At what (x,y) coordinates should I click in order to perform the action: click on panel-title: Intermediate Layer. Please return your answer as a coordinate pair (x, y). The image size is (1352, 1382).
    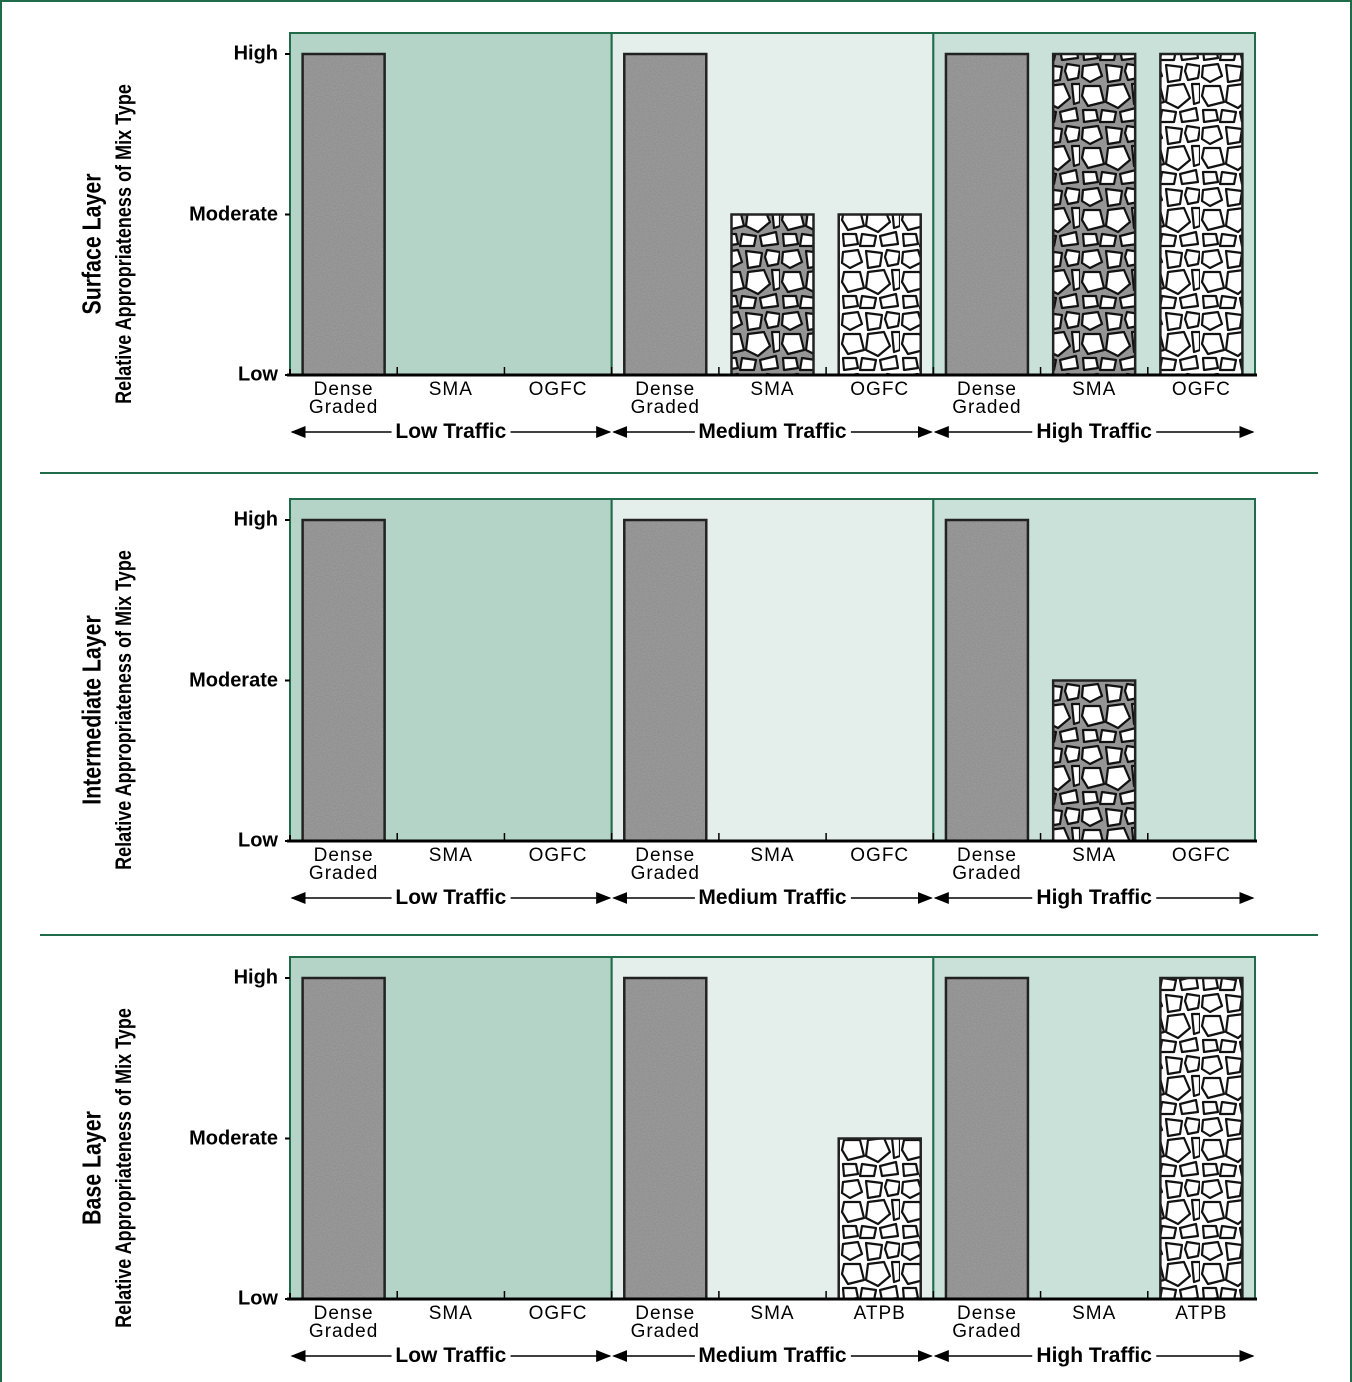
    Looking at the image, I should click on (91, 710).